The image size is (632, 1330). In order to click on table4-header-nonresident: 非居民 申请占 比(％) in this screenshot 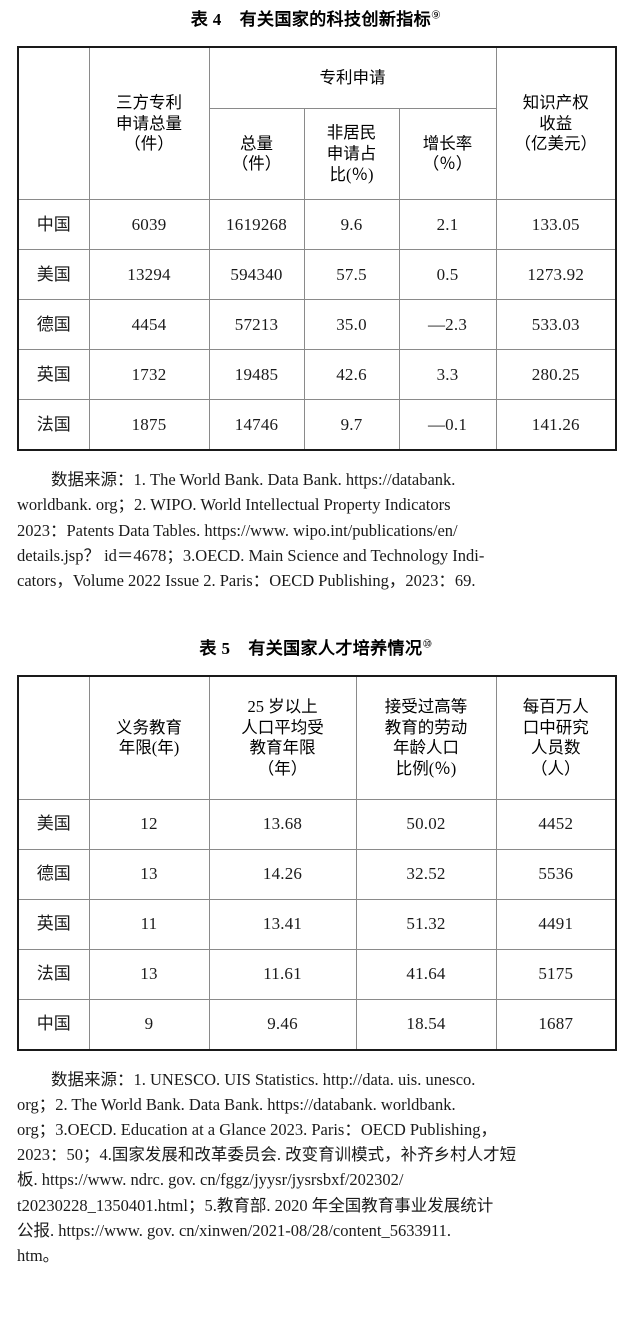, I will do `click(351, 154)`.